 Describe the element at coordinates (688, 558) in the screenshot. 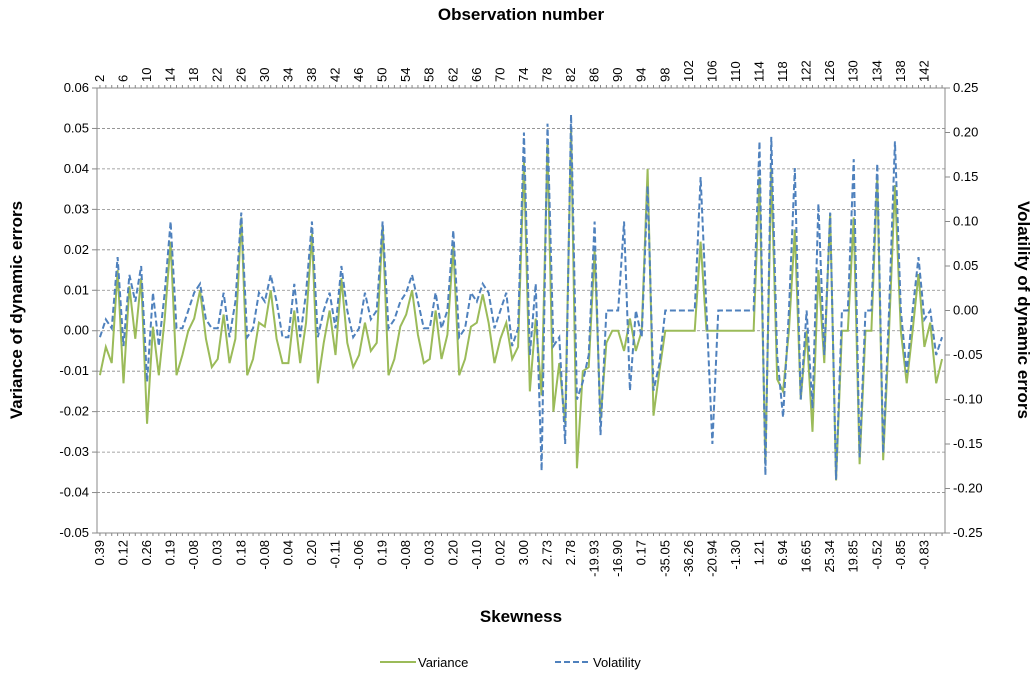

I see `x-tick-label: -36.26` at that location.